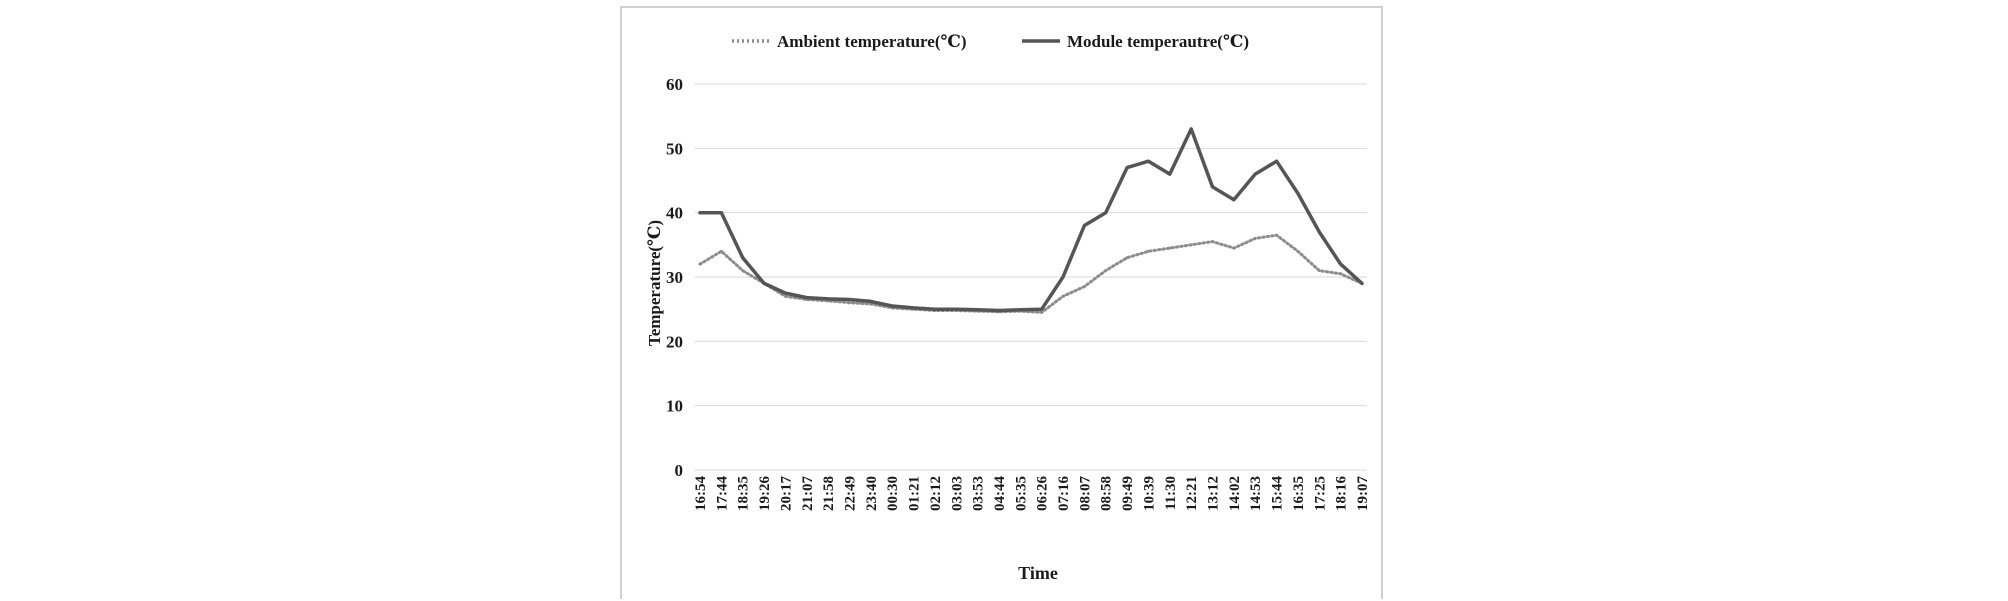 This screenshot has width=2008, height=601. I want to click on x-tick-label: 03:53, so click(979, 493).